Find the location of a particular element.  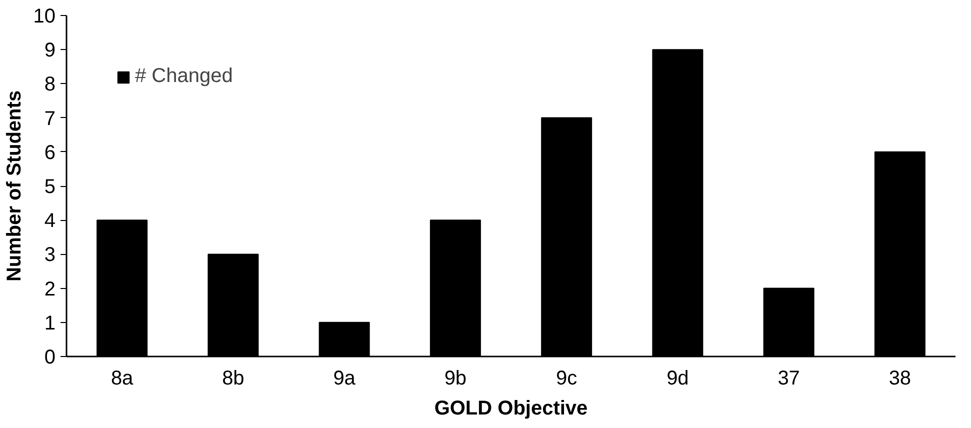

legend-label: # Changed is located at coordinates (184, 76).